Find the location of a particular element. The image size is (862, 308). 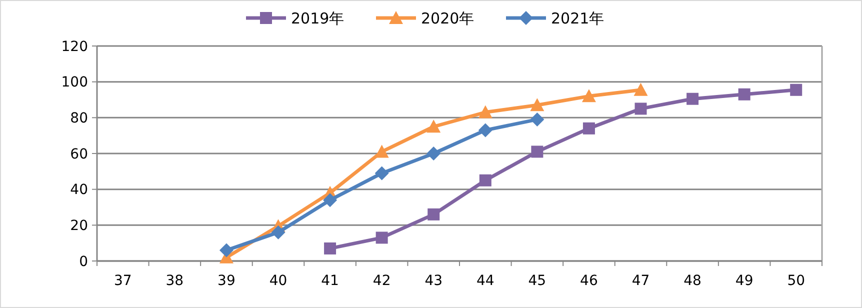

x-tick-label: 45 is located at coordinates (537, 281).